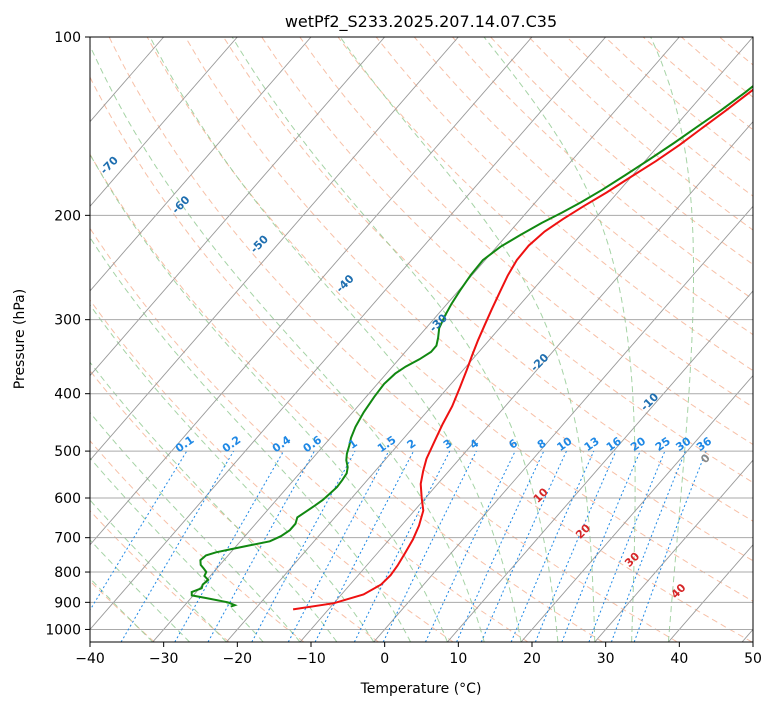  What do you see at coordinates (418, 654) in the screenshot?
I see `x-axis: −40 −30 −20 −10 0 10 20 30 40 50` at bounding box center [418, 654].